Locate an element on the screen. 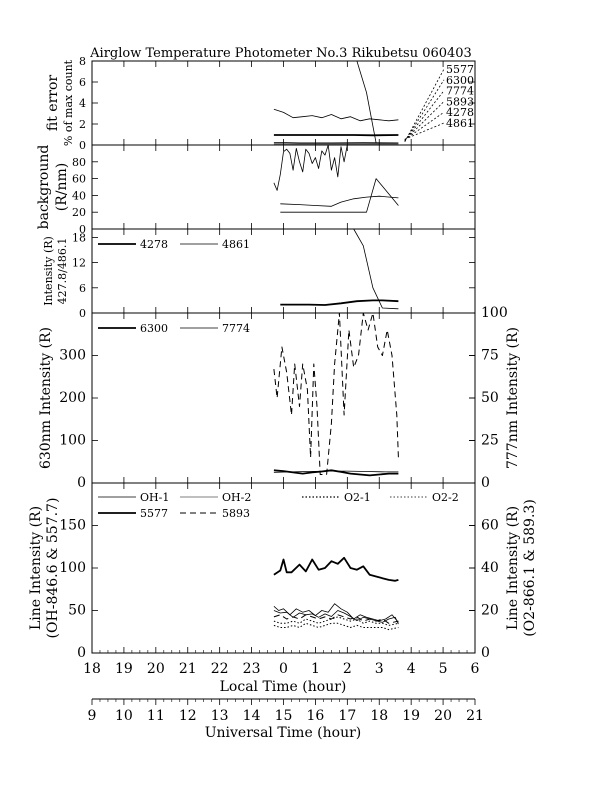 This screenshot has height=792, width=612. ut-tick-label: 14 is located at coordinates (252, 716).